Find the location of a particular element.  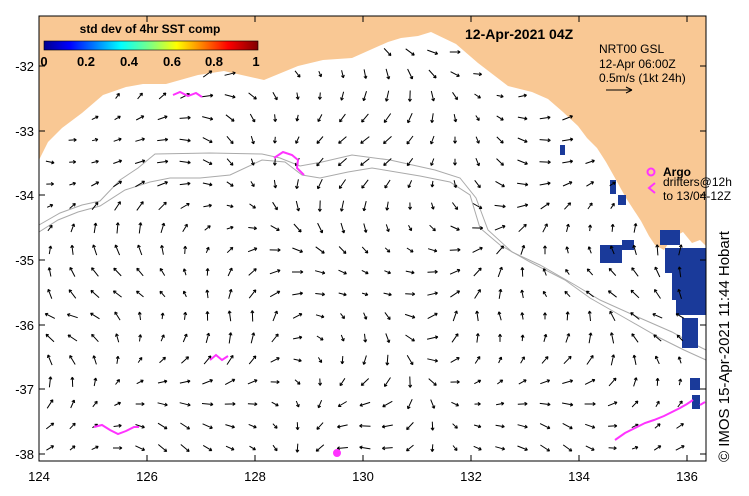

colorbar-tick: 0.4 is located at coordinates (129, 61).